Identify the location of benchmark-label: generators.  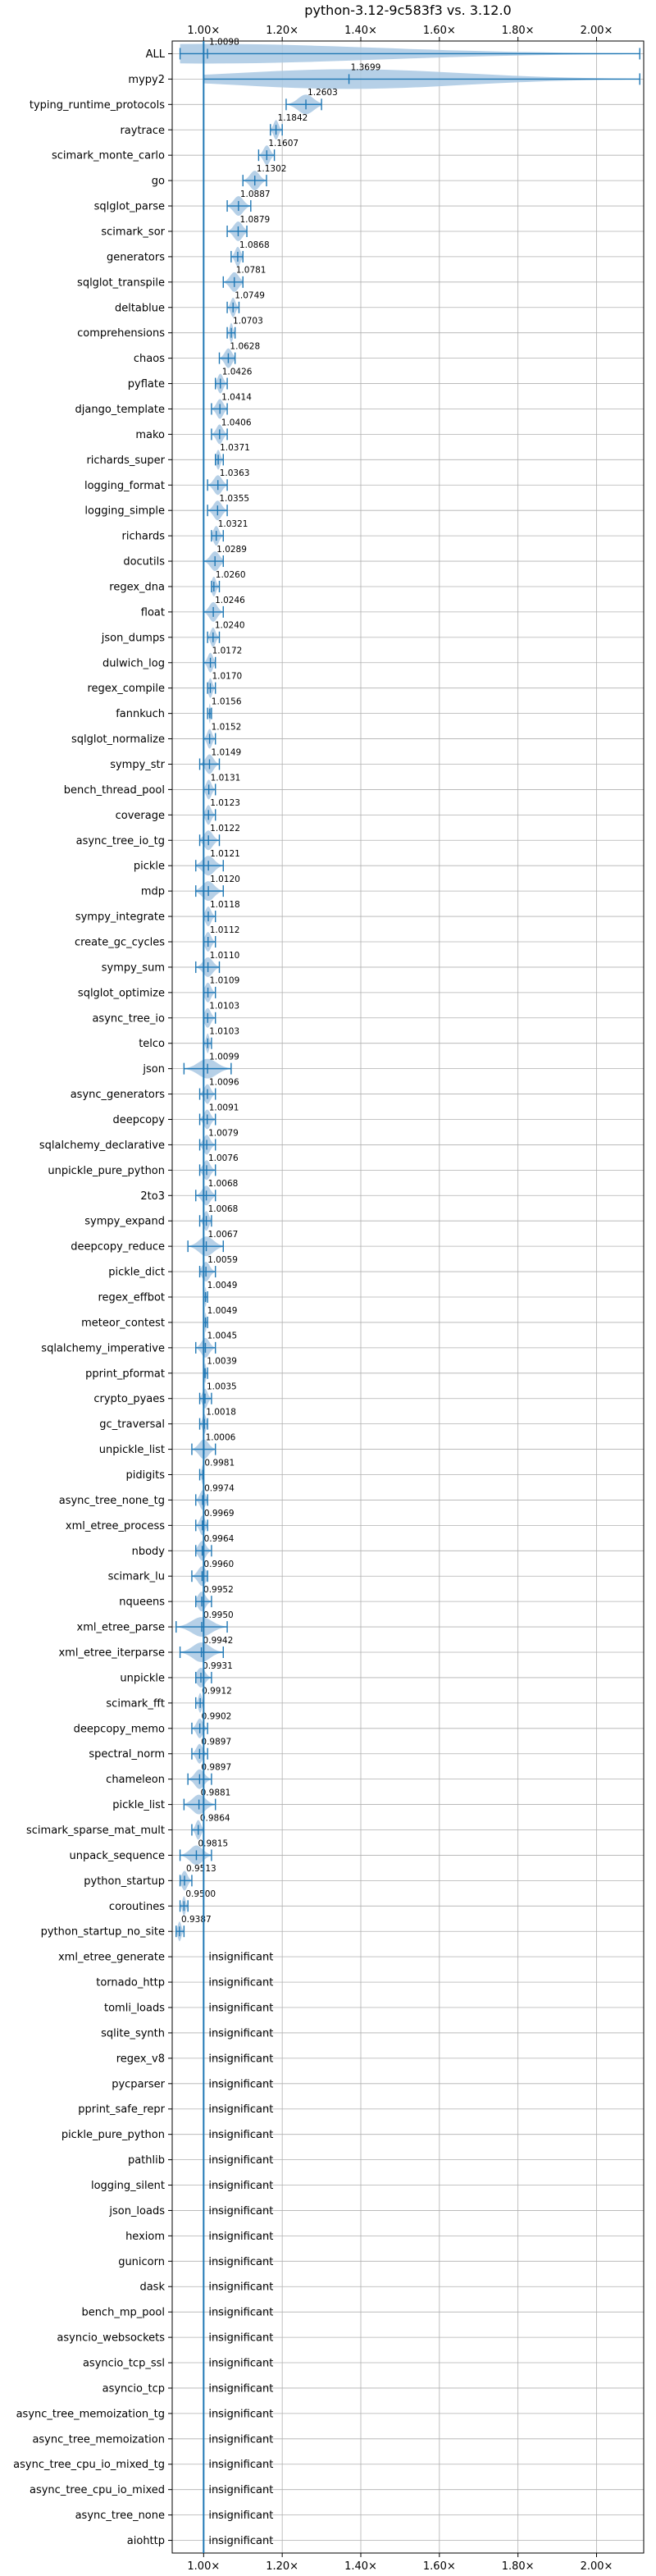
(136, 257).